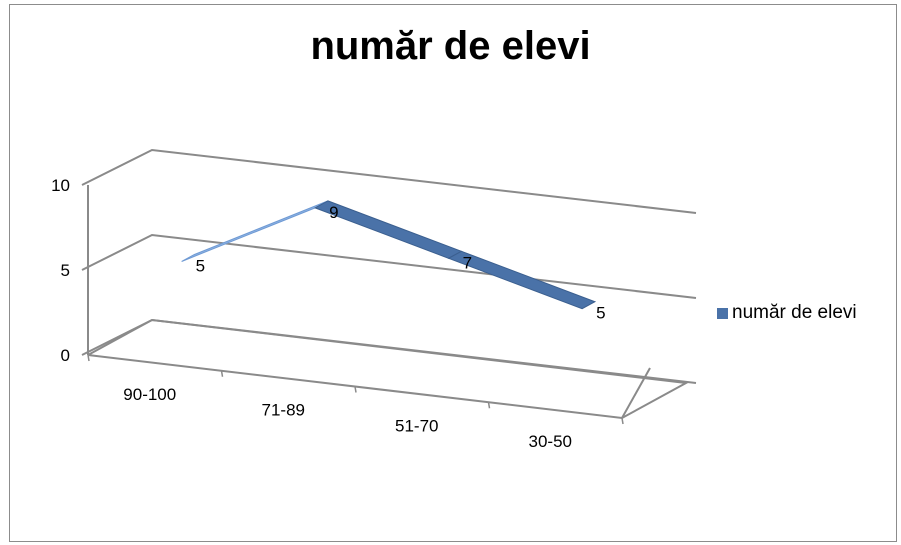 This screenshot has width=901, height=545. What do you see at coordinates (149, 394) in the screenshot?
I see `x-tick-label: 90-100` at bounding box center [149, 394].